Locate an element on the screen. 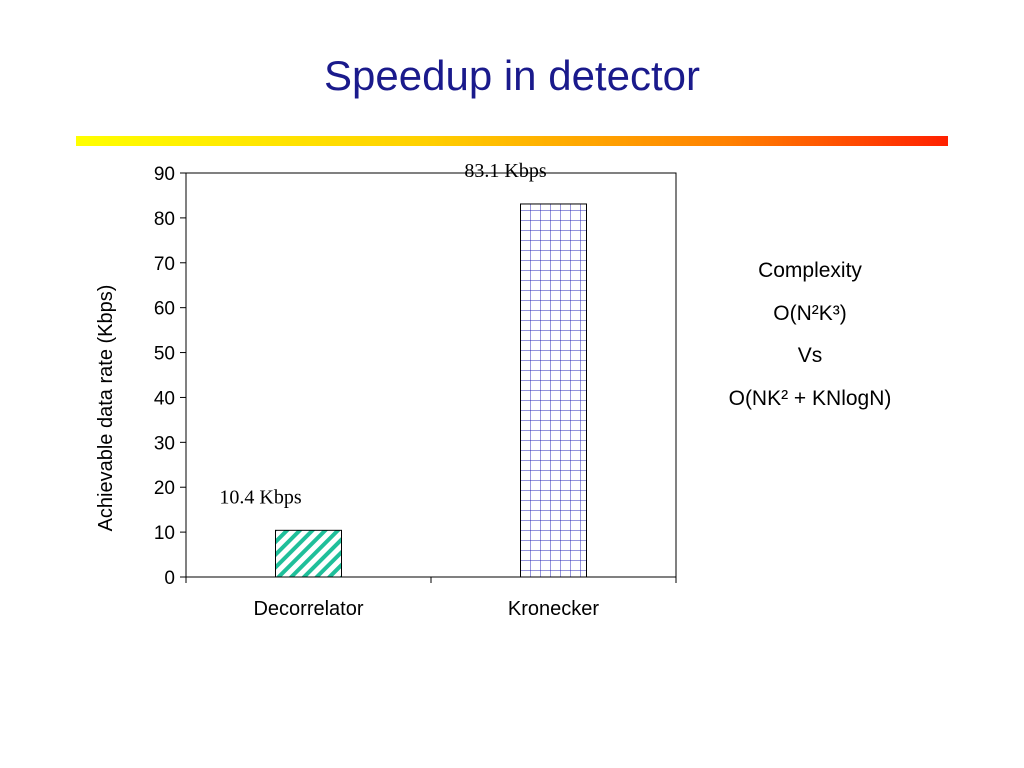 The height and width of the screenshot is (768, 1024). bar-decorrelator is located at coordinates (308, 553).